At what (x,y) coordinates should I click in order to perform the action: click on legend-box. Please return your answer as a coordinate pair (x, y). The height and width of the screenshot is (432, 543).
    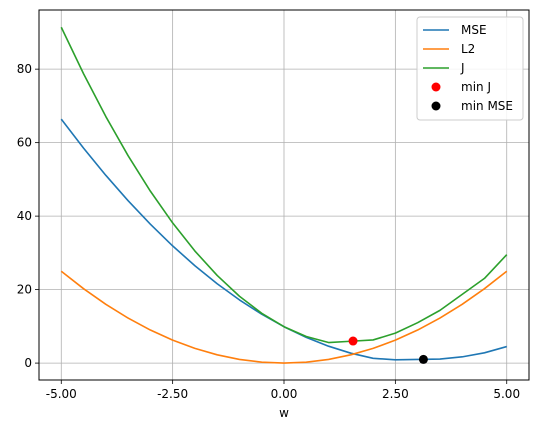
    Looking at the image, I should click on (470, 68).